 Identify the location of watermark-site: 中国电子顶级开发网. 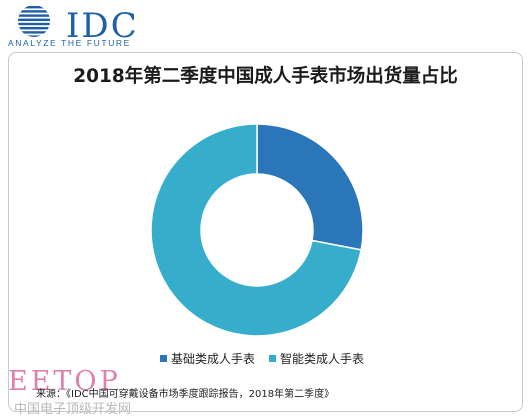
(73, 409).